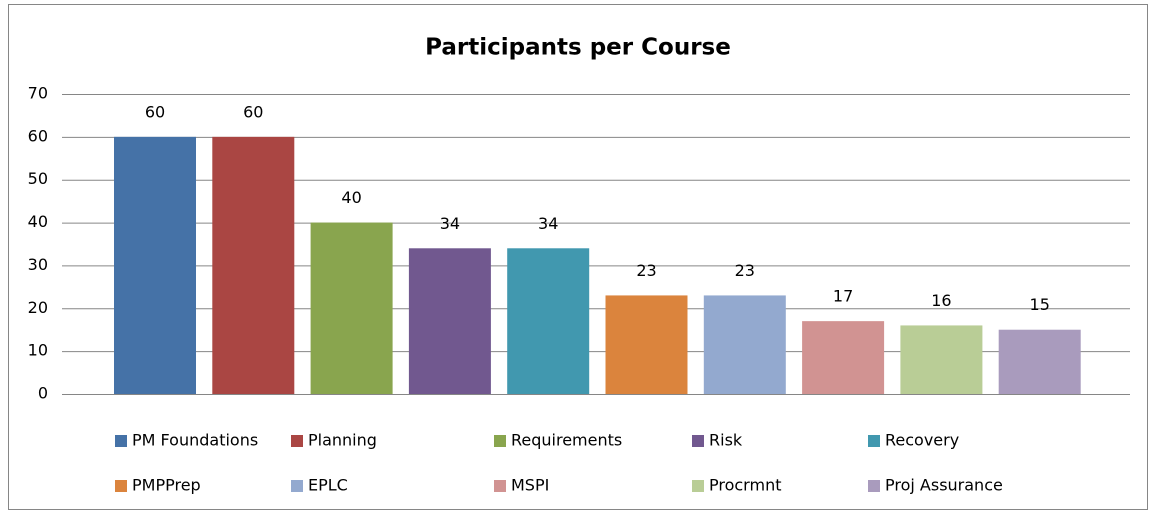 The height and width of the screenshot is (514, 1150). What do you see at coordinates (566, 440) in the screenshot?
I see `legend-label: Requirements` at bounding box center [566, 440].